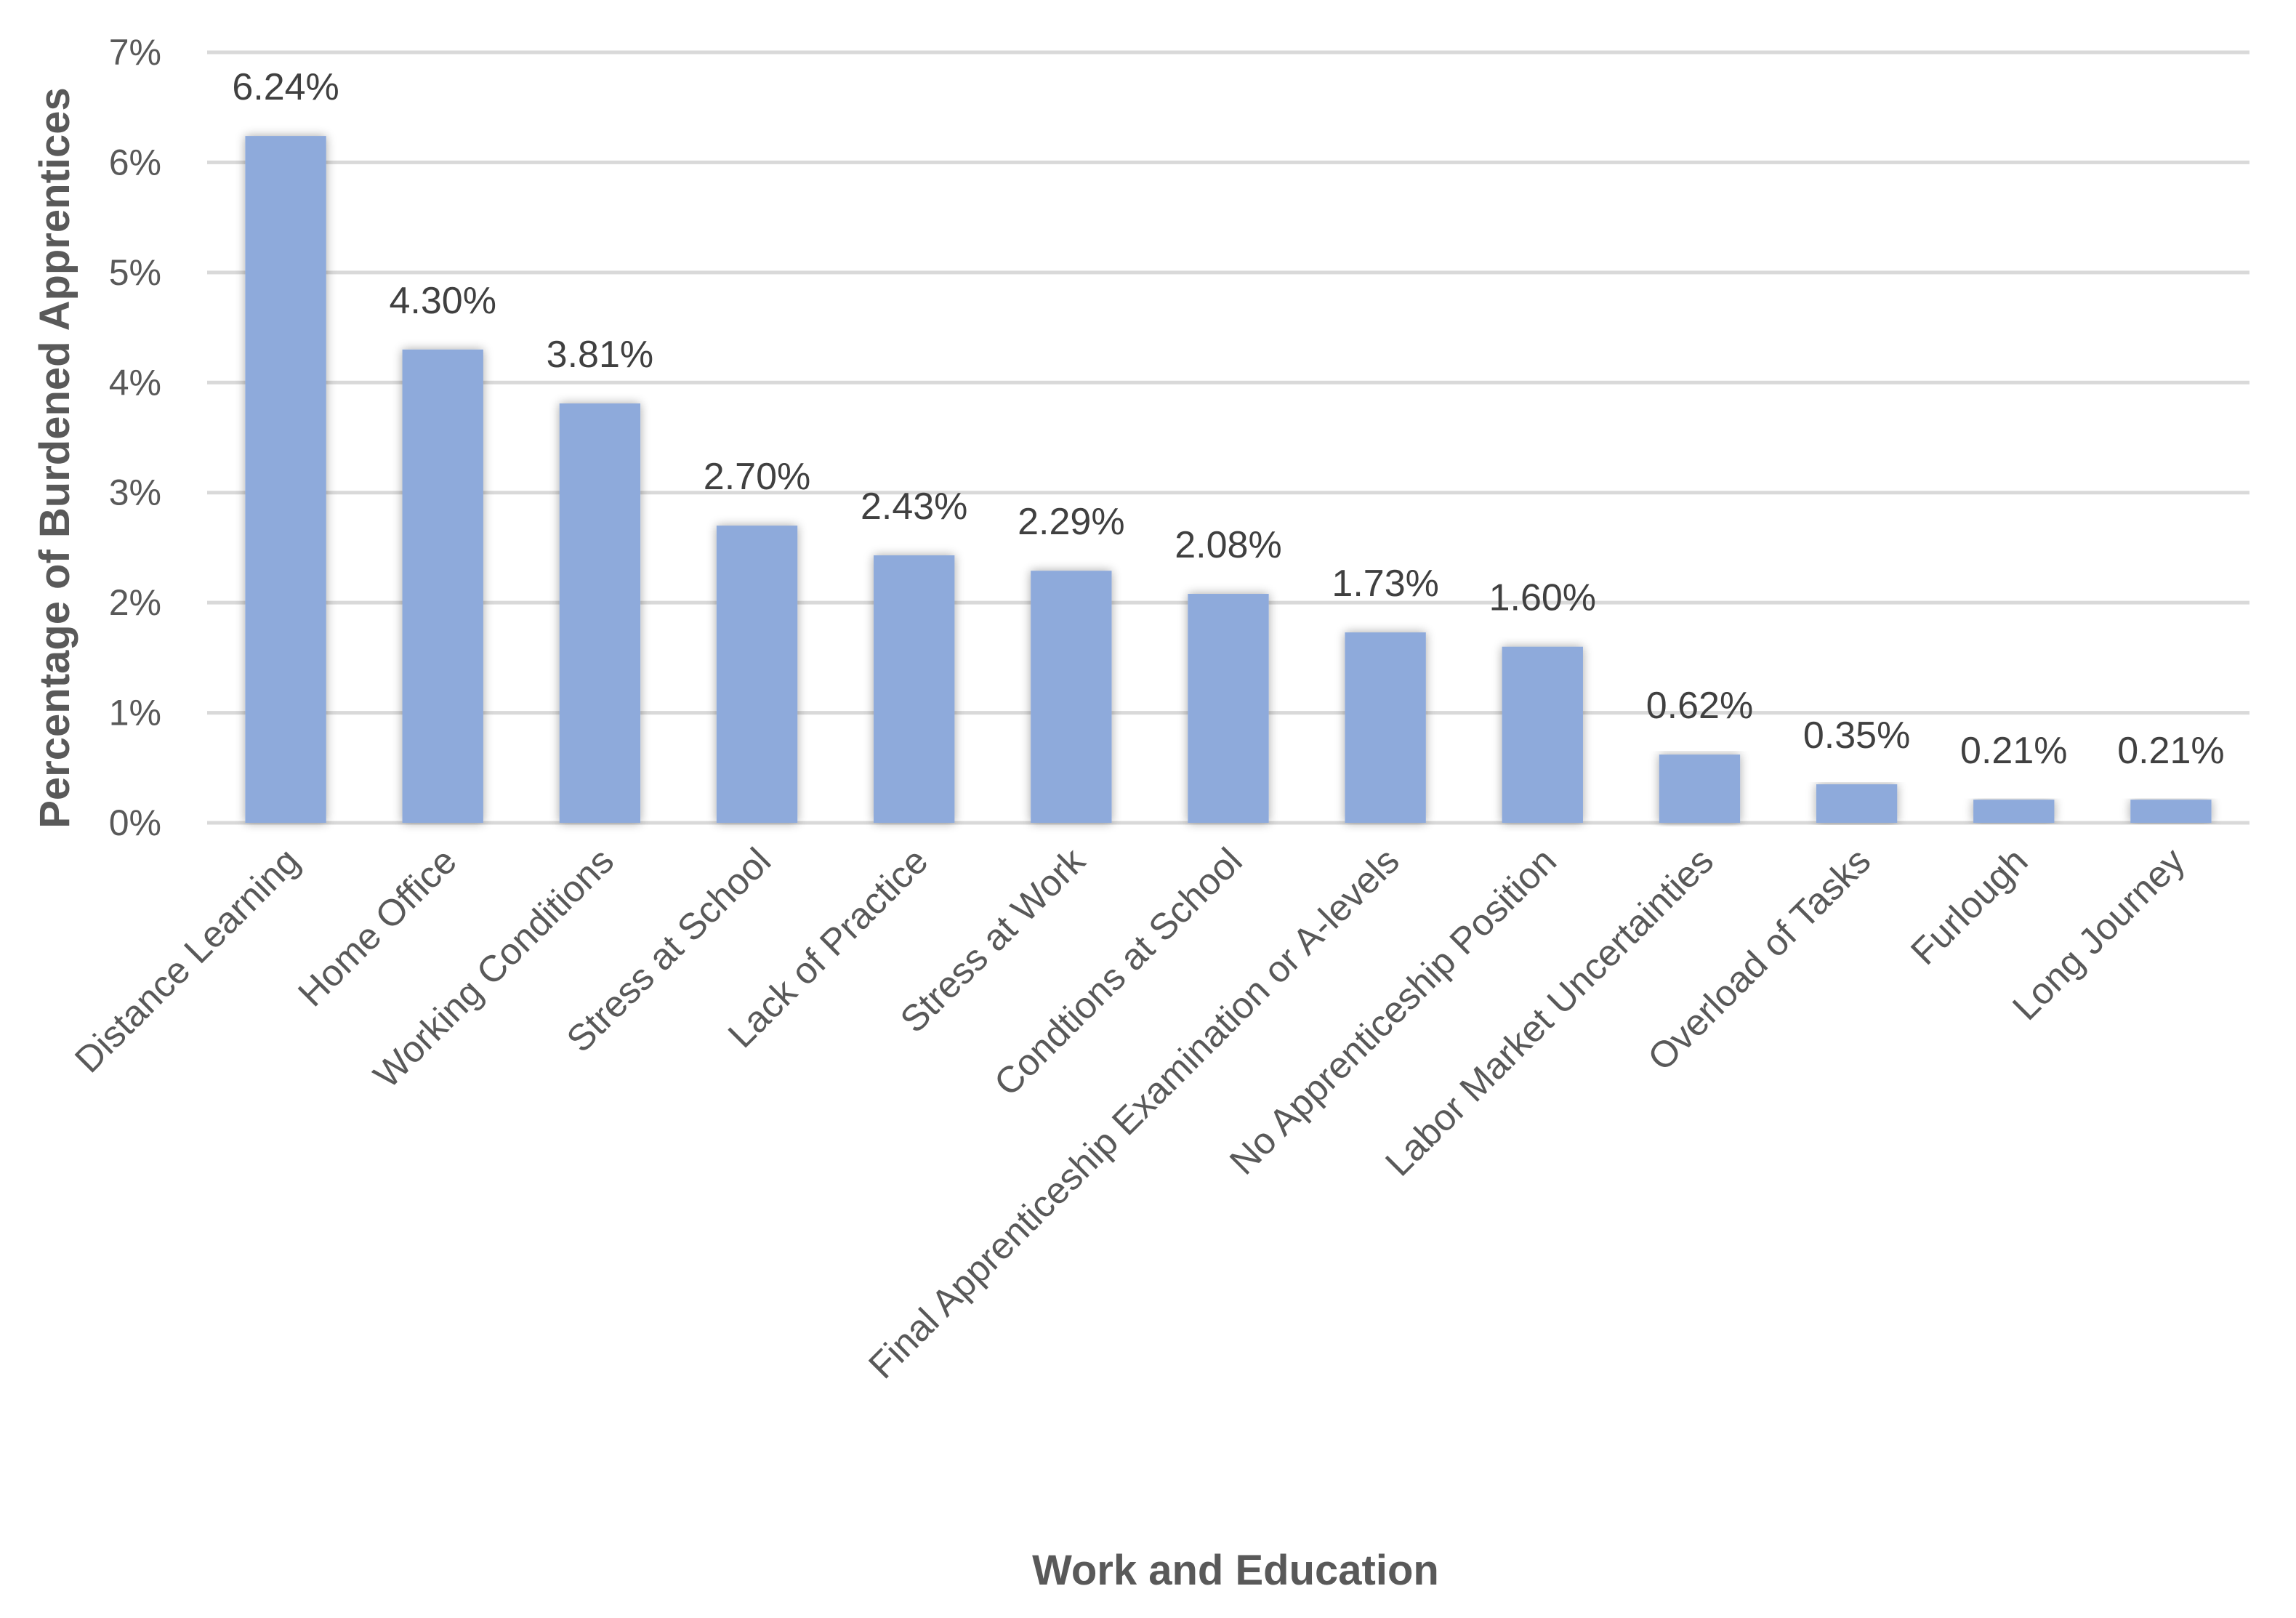 The width and height of the screenshot is (2296, 1618). I want to click on category-label: Home Office, so click(377, 927).